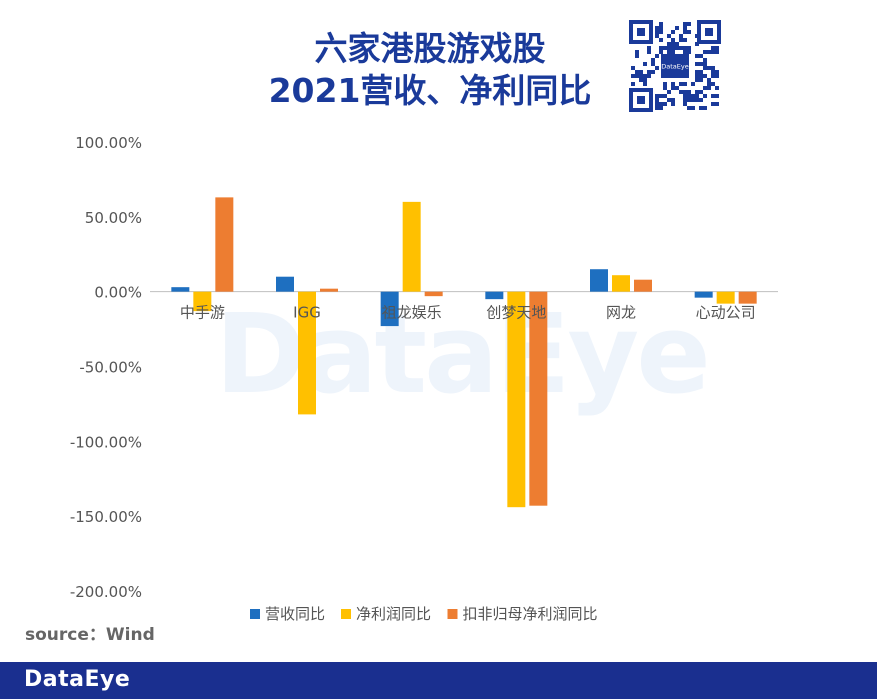 This screenshot has height=699, width=877. What do you see at coordinates (110, 368) in the screenshot?
I see `y-tick-label: -50.00%` at bounding box center [110, 368].